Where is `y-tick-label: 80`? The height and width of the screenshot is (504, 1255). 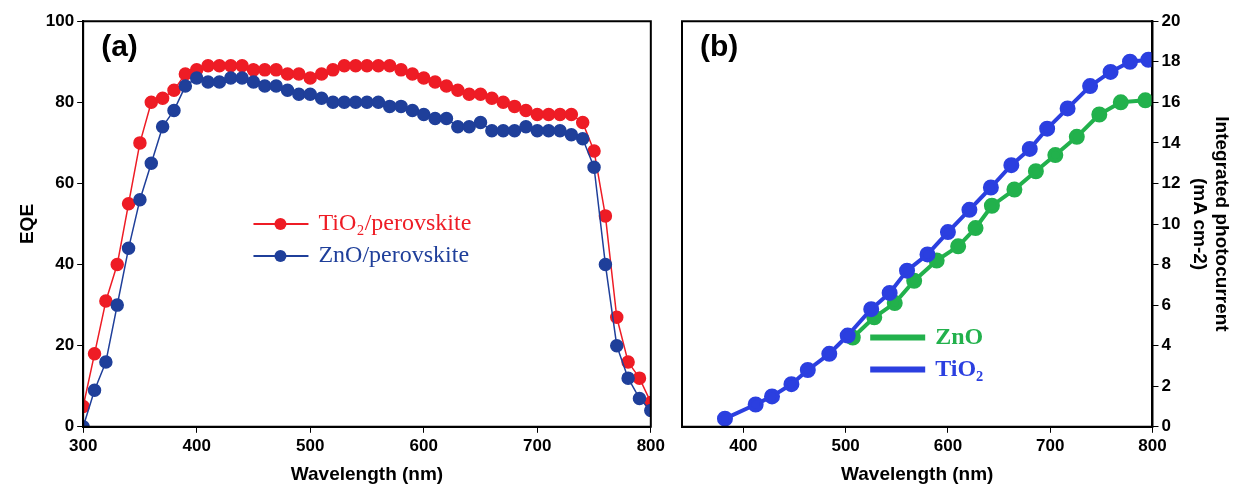
y-tick-label: 80 is located at coordinates (65, 102).